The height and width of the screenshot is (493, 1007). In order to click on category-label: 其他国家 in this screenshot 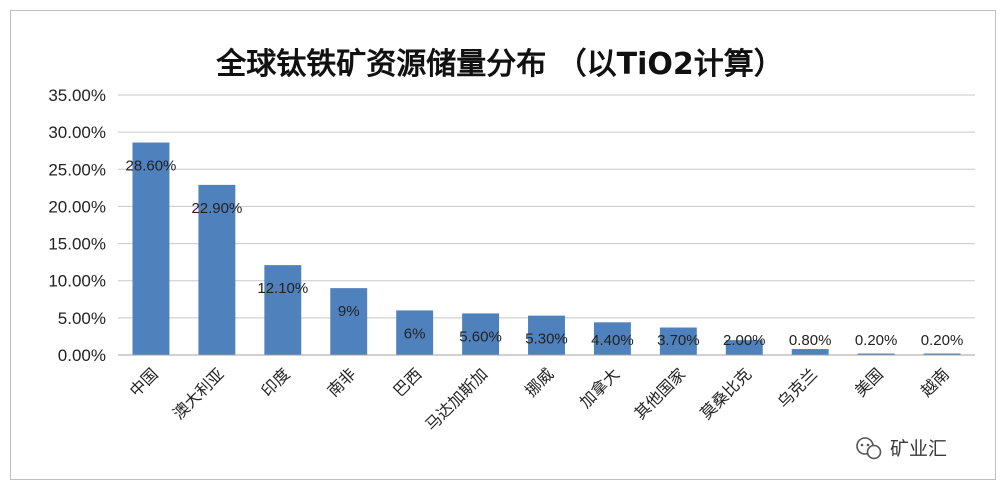, I will do `click(659, 393)`.